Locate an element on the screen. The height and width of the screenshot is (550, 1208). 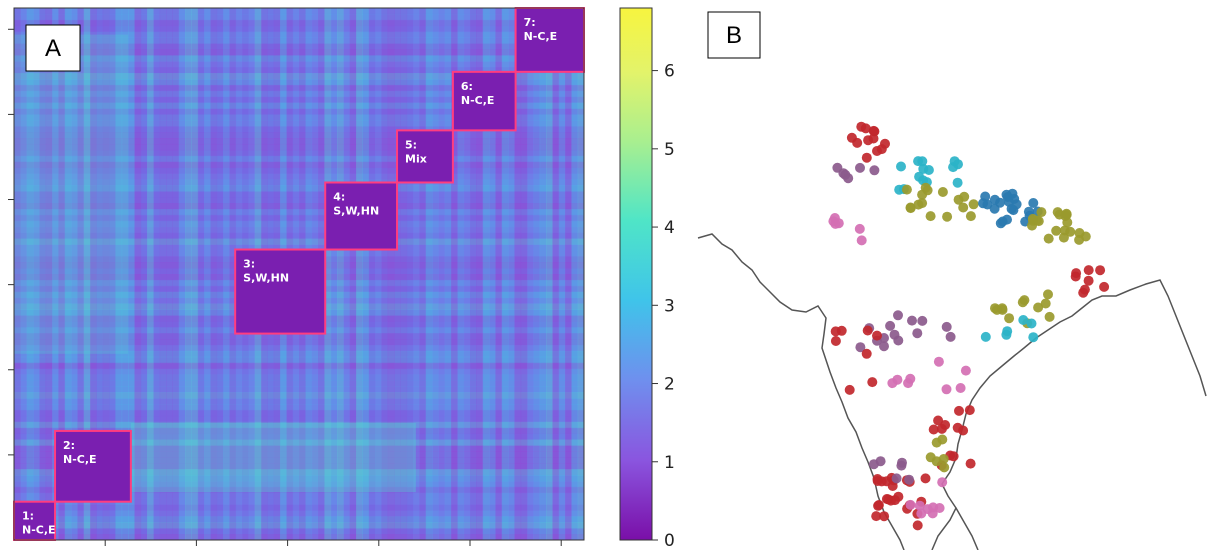
cluster-block-1: 1:N-C,E is located at coordinates (35, 521).